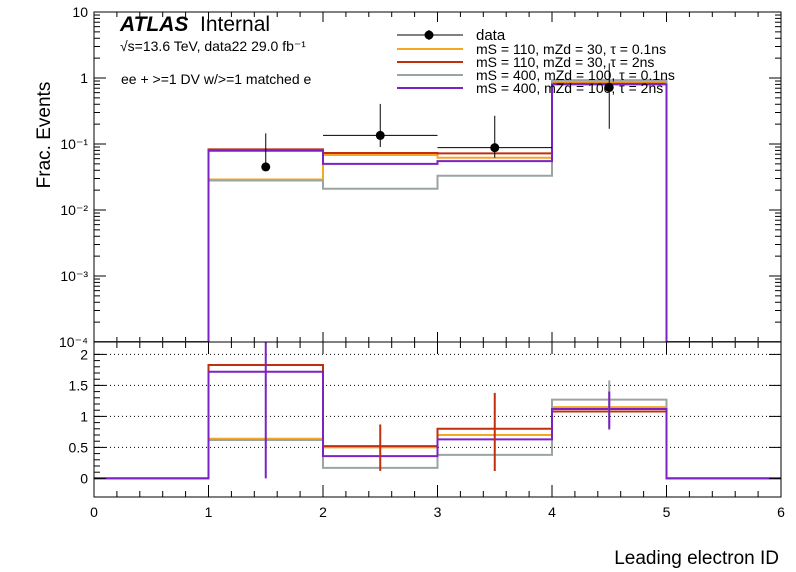  I want to click on legend-label-1: mS = 110, mZd = 30, τ = 0.1ns, so click(571, 49).